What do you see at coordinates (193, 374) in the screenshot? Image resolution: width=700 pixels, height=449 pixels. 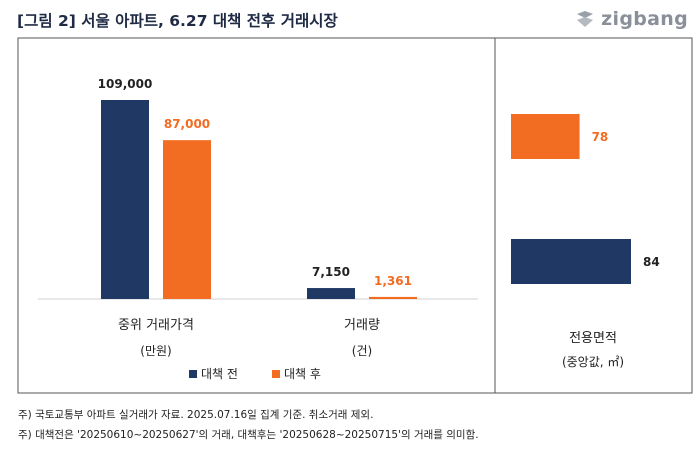 I see `legend-swatch-before` at bounding box center [193, 374].